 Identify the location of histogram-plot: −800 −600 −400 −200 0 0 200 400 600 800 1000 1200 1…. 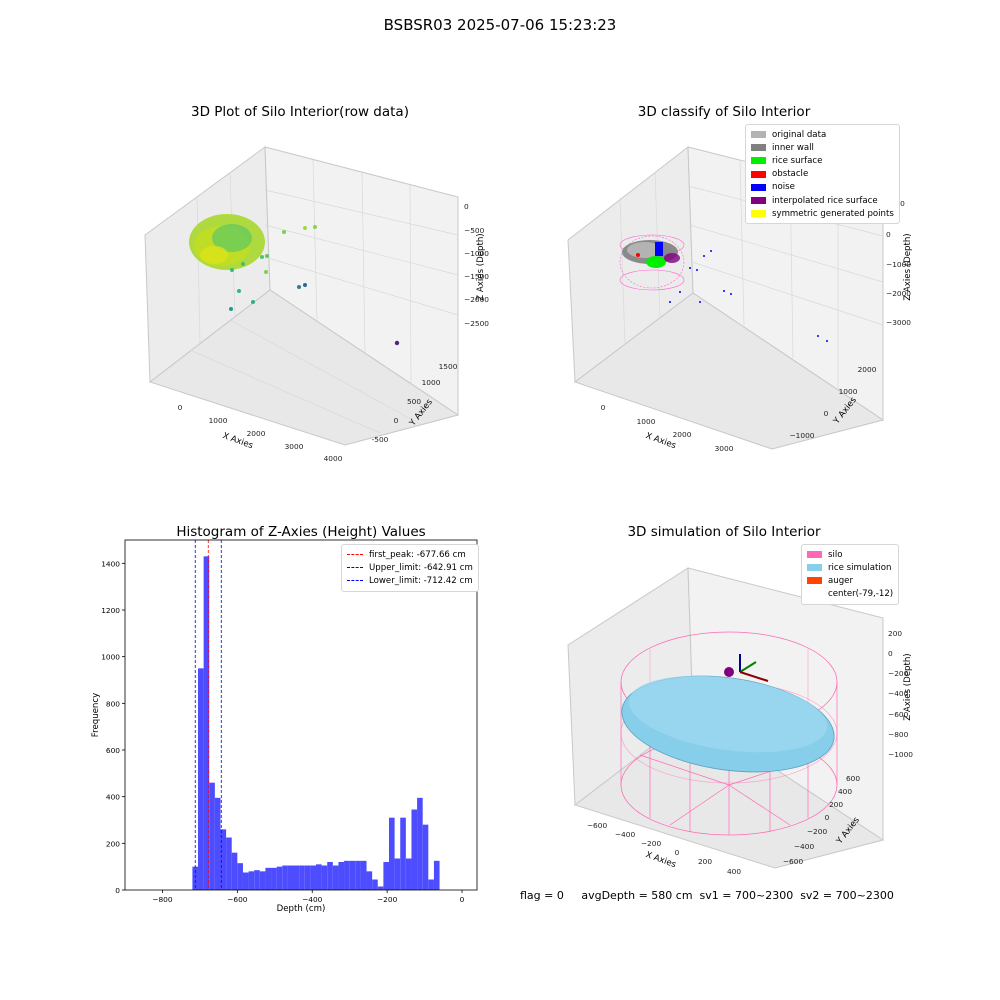
(284, 726).